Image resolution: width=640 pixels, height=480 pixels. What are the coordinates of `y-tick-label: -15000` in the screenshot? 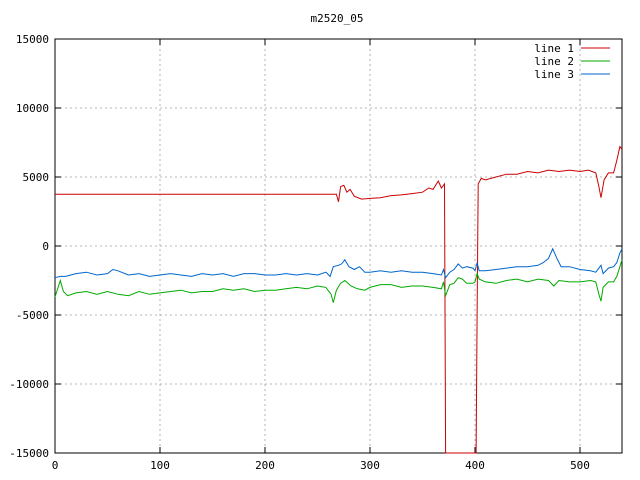 It's located at (29, 453).